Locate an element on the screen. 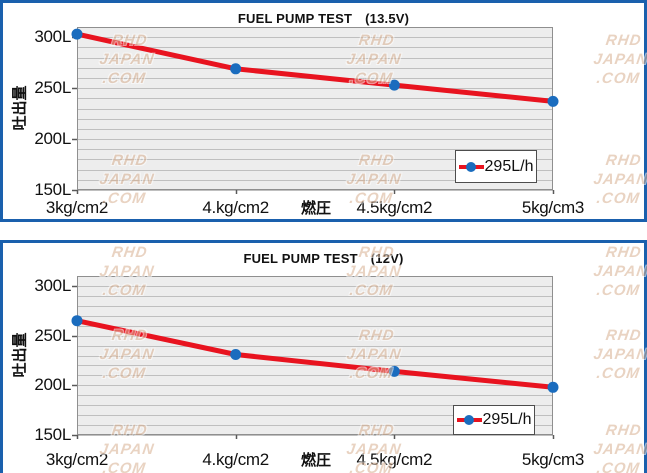 The width and height of the screenshot is (647, 473). chart-title: FUEL PUMP TEST (12V) is located at coordinates (323, 258).